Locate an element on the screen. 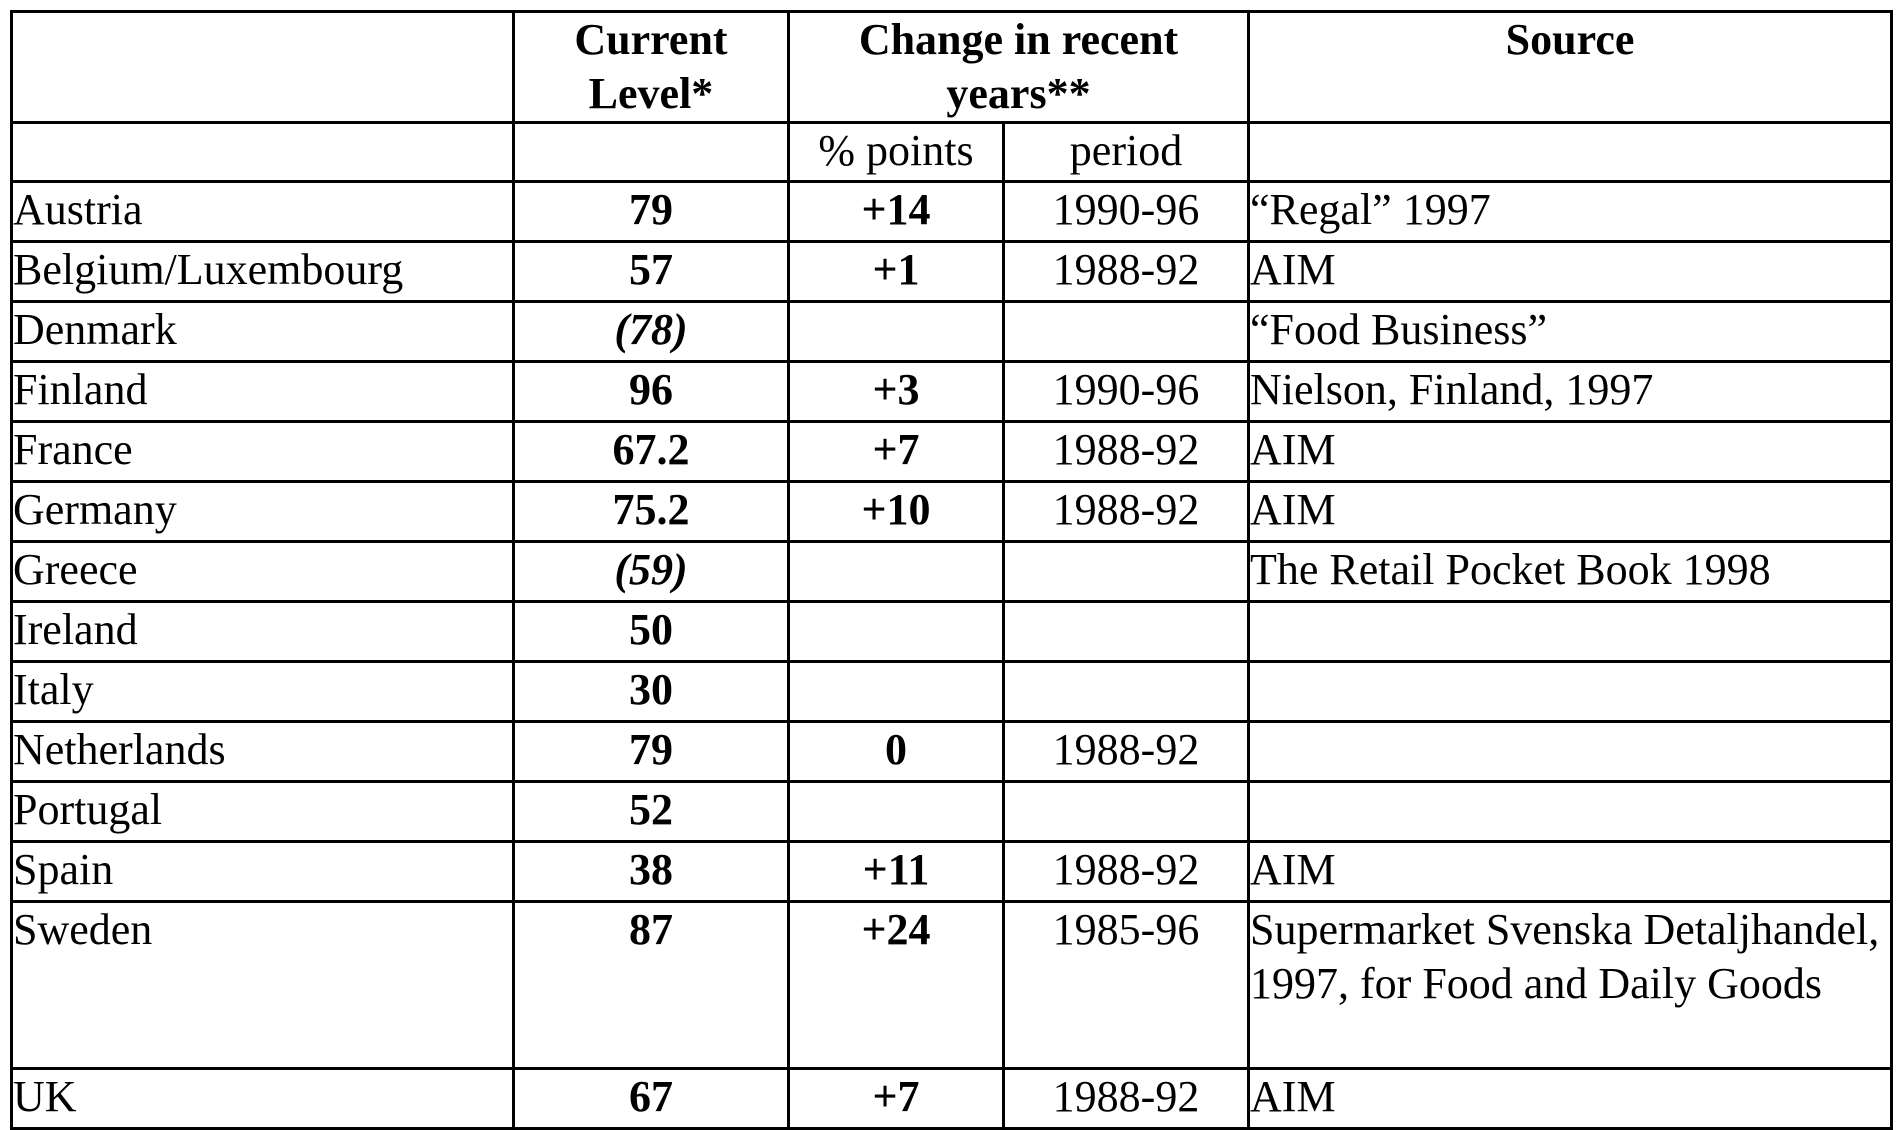  subheader-row: % points period is located at coordinates (952, 152).